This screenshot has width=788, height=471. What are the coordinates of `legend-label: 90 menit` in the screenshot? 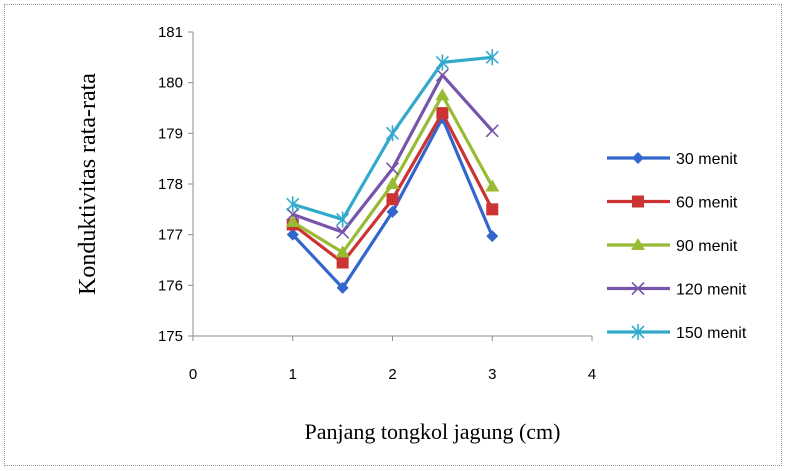 It's located at (707, 246).